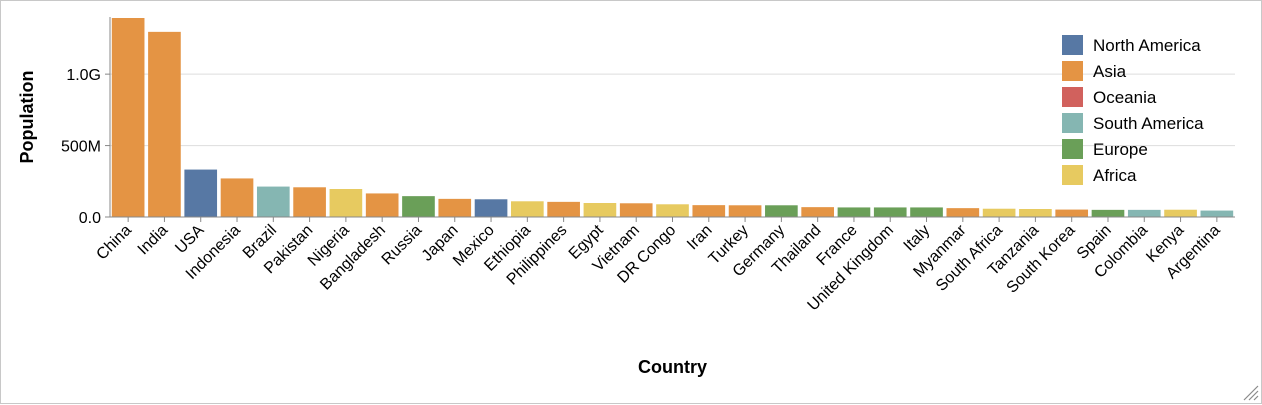 Image resolution: width=1262 pixels, height=405 pixels. What do you see at coordinates (382, 205) in the screenshot?
I see `bar-bangladesh` at bounding box center [382, 205].